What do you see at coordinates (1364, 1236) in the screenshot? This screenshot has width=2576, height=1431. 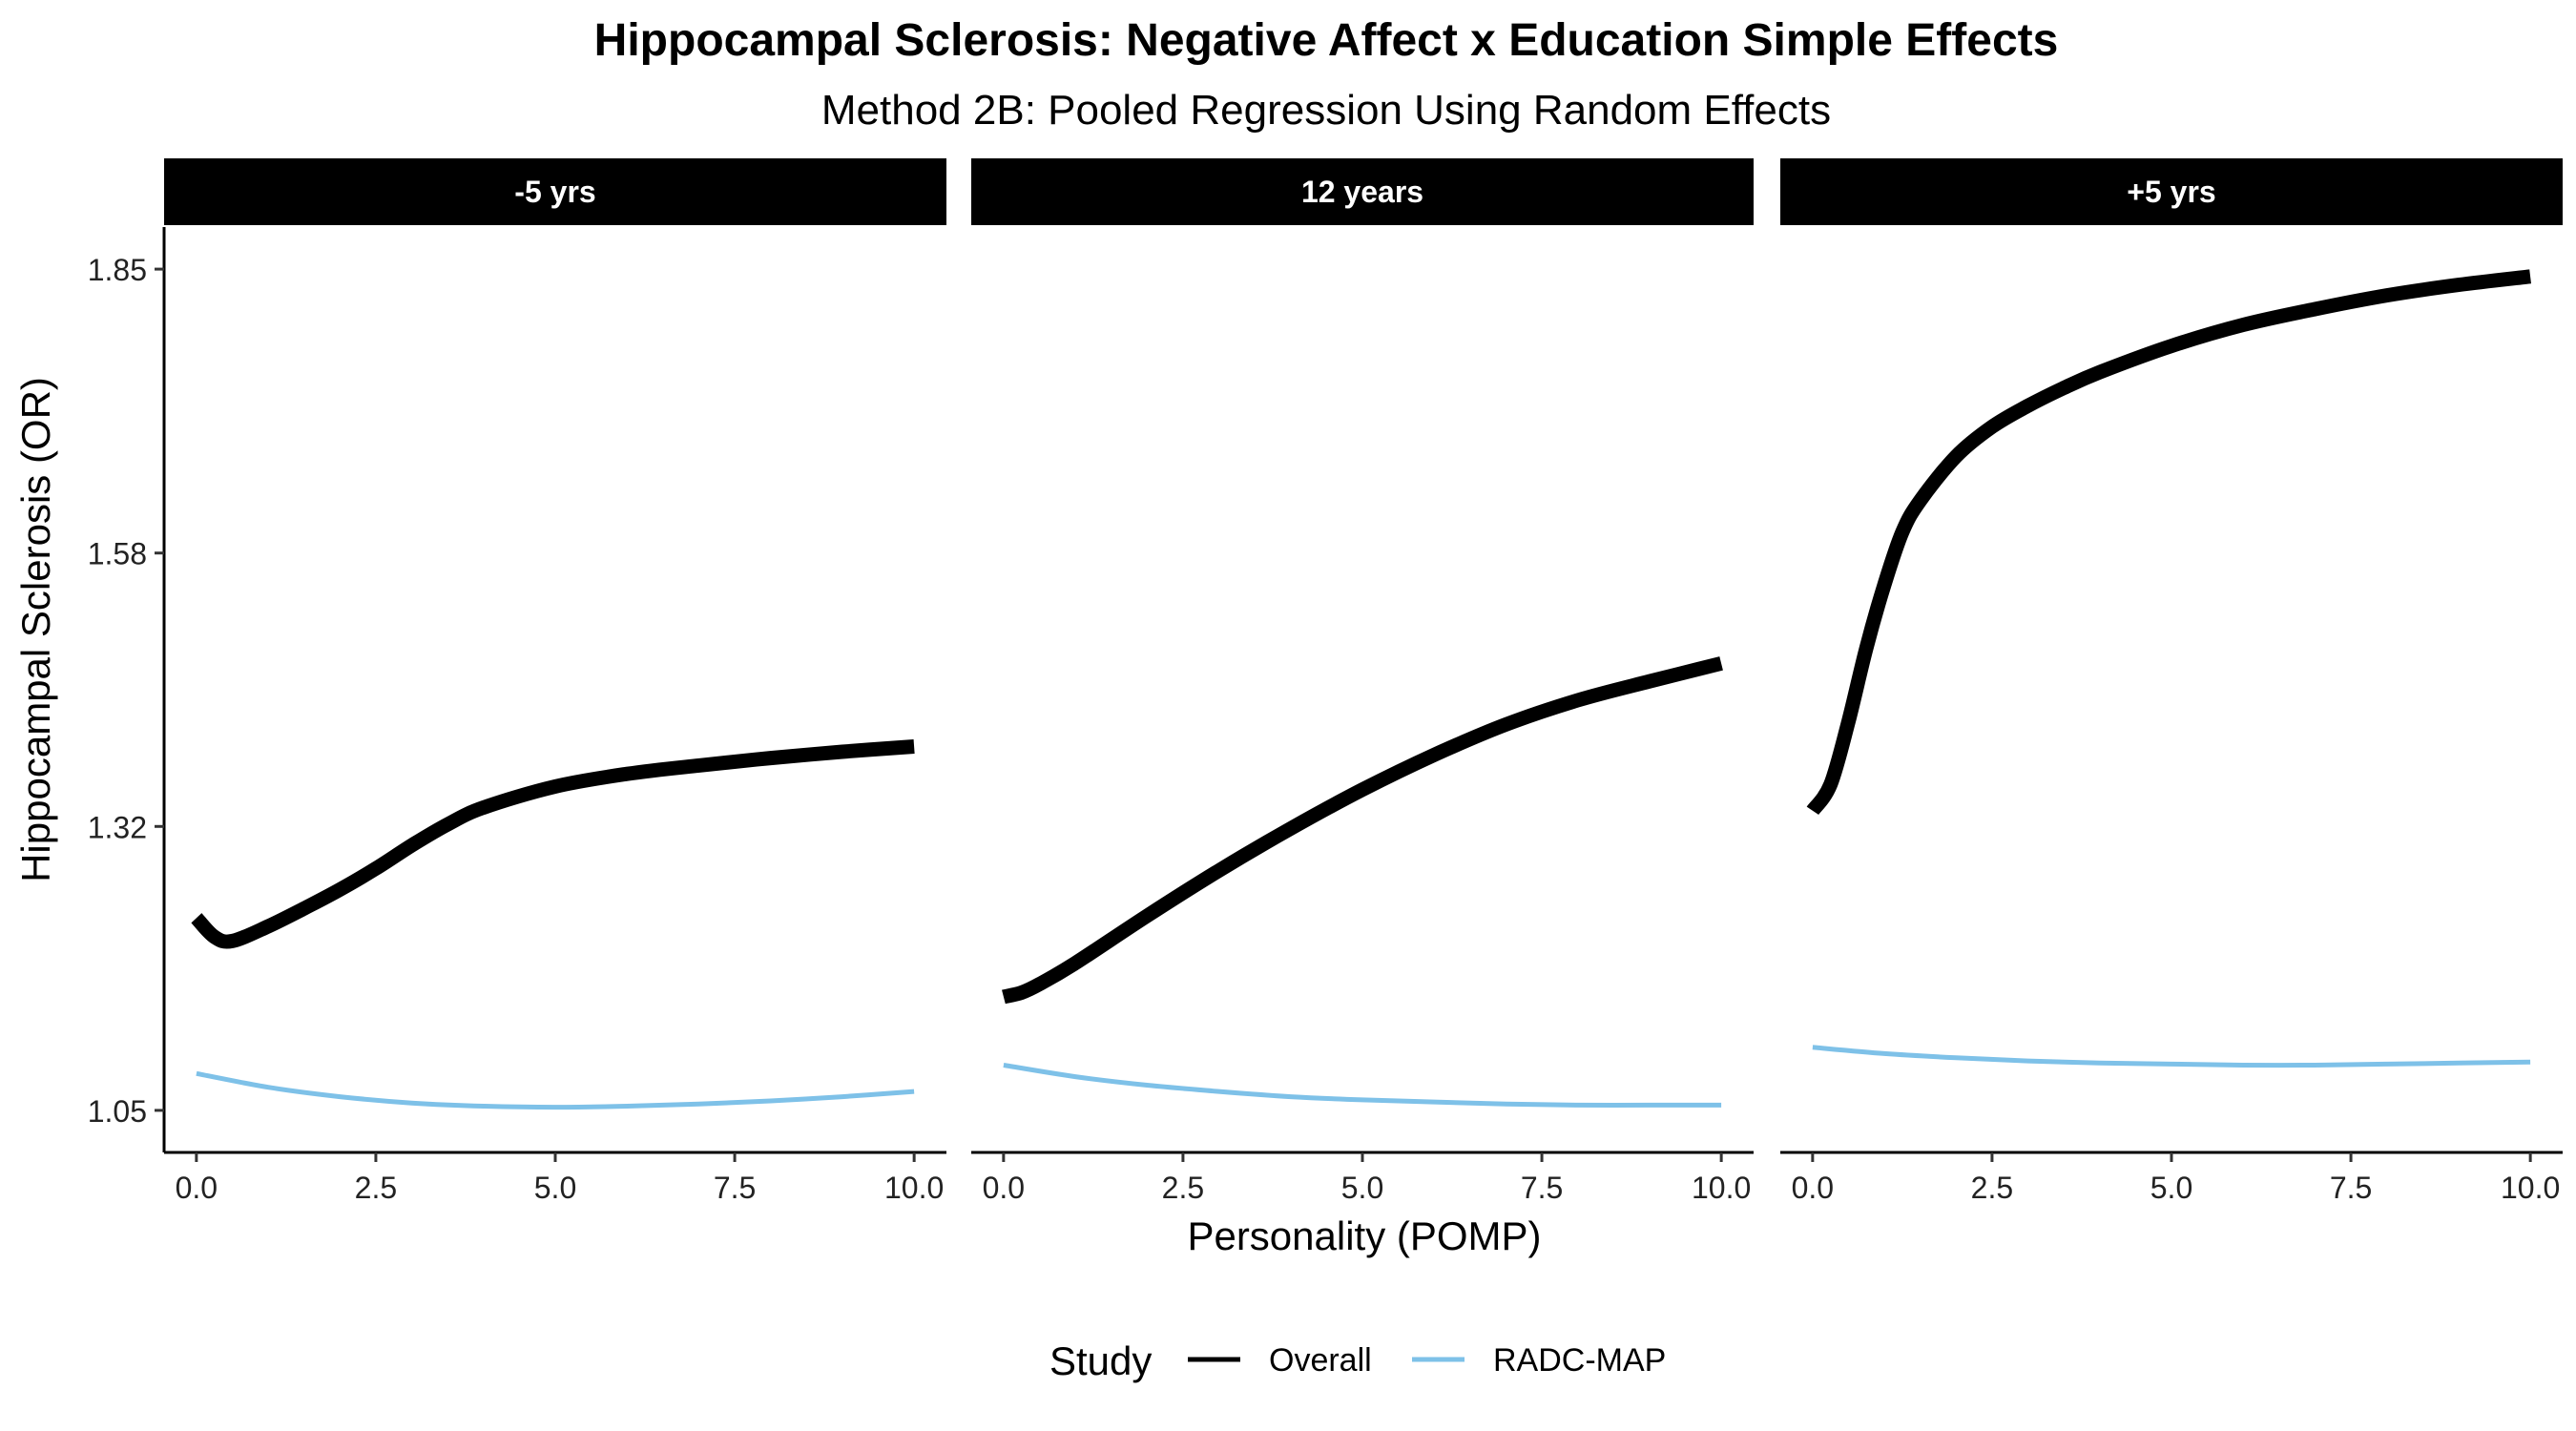 I see `x-axis-label: Personality (POMP)` at bounding box center [1364, 1236].